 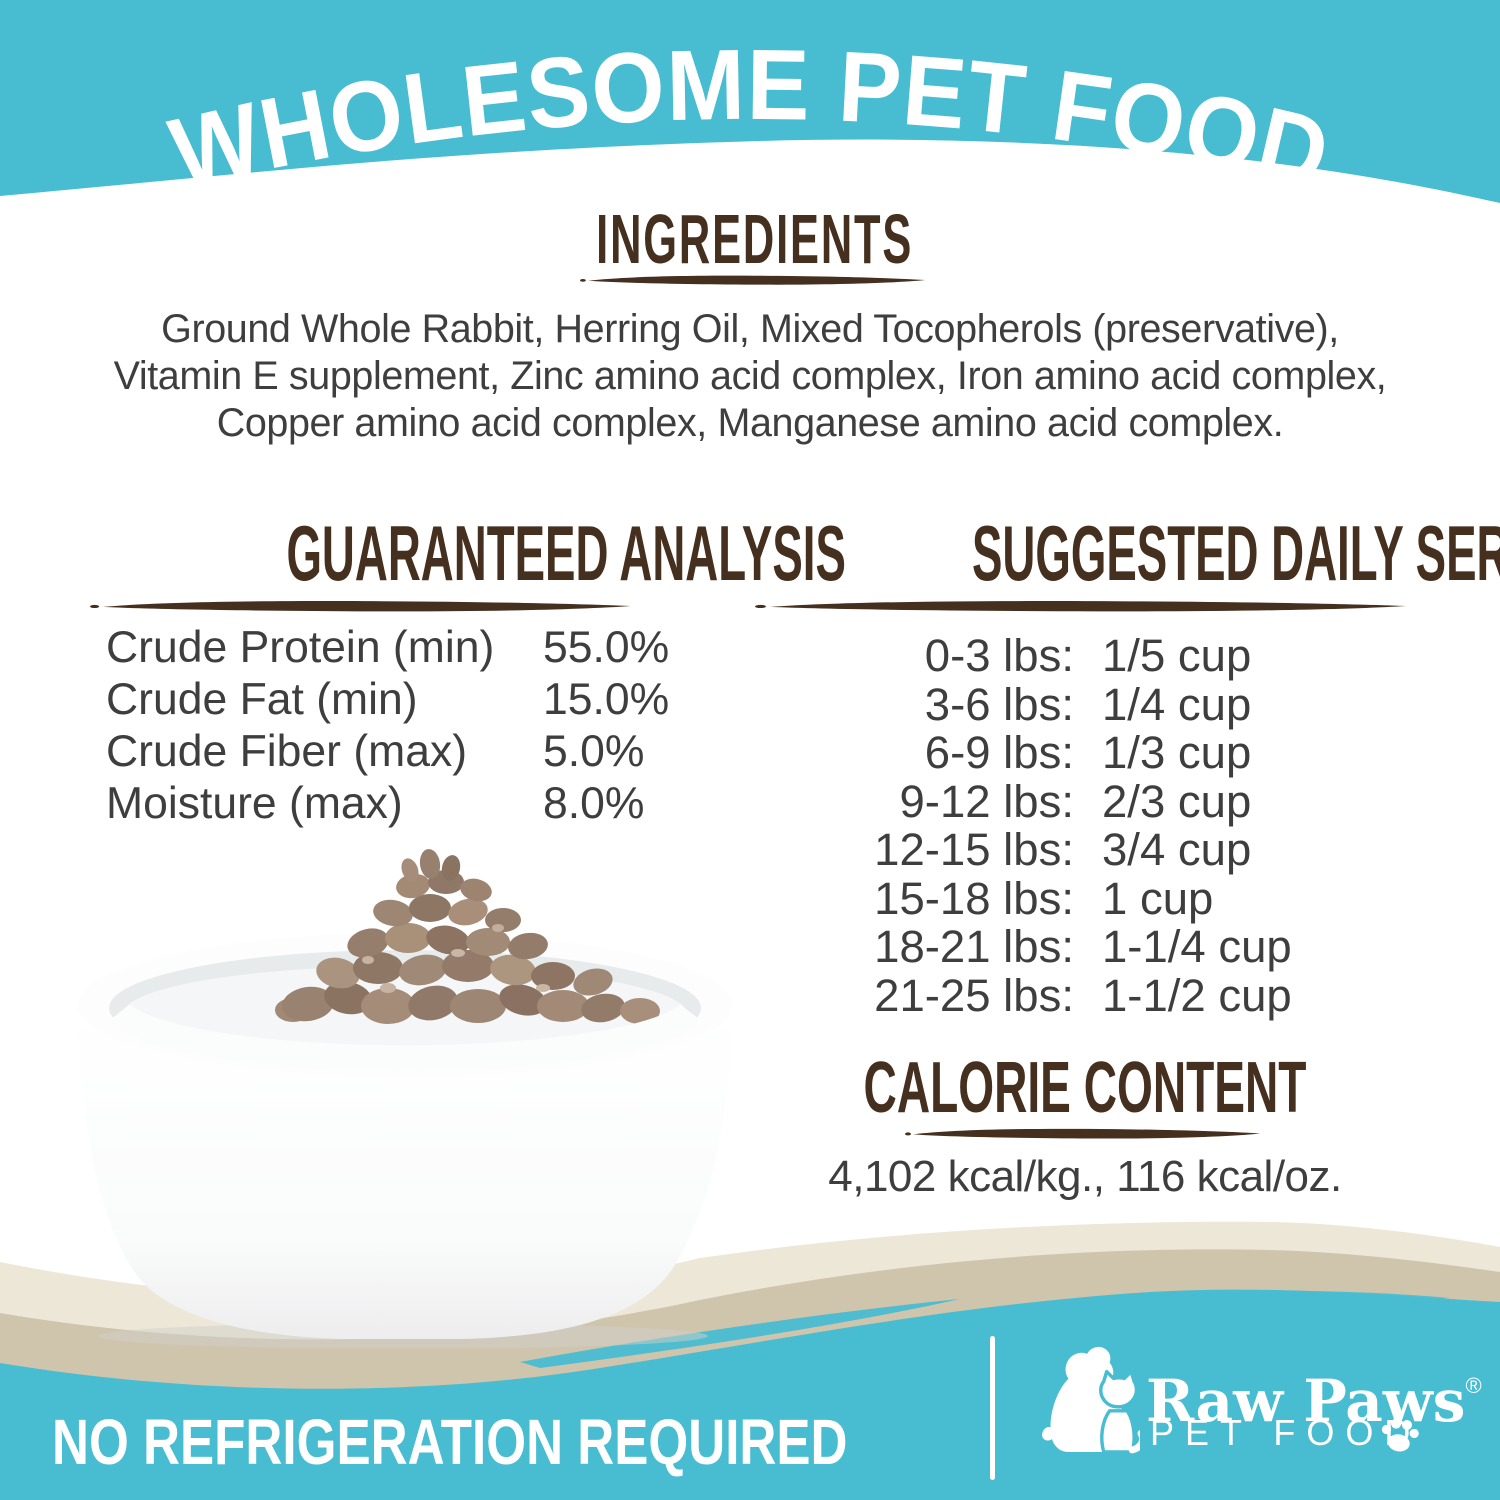 I want to click on guaranteed-analysis-heading: GUARANTEED ANALYSIS, so click(x=566, y=553).